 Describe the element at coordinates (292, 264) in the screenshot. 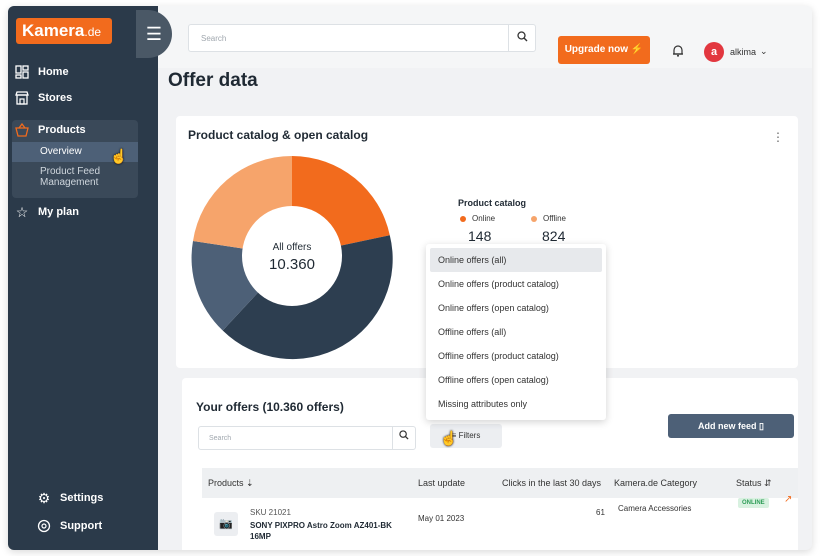

I see `donut-value: 10.360` at that location.